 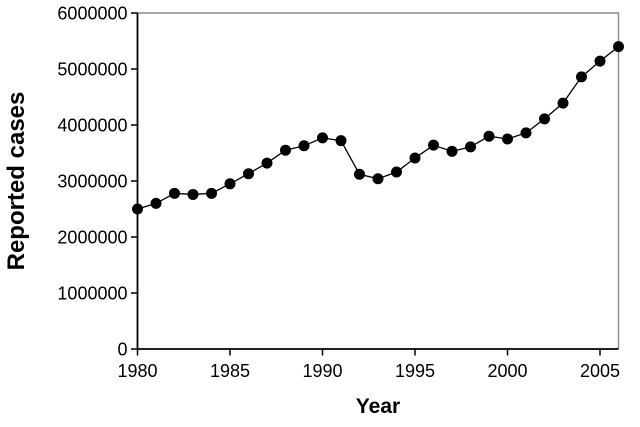 What do you see at coordinates (92, 125) in the screenshot?
I see `y-tick-label-4000000: 4000000` at bounding box center [92, 125].